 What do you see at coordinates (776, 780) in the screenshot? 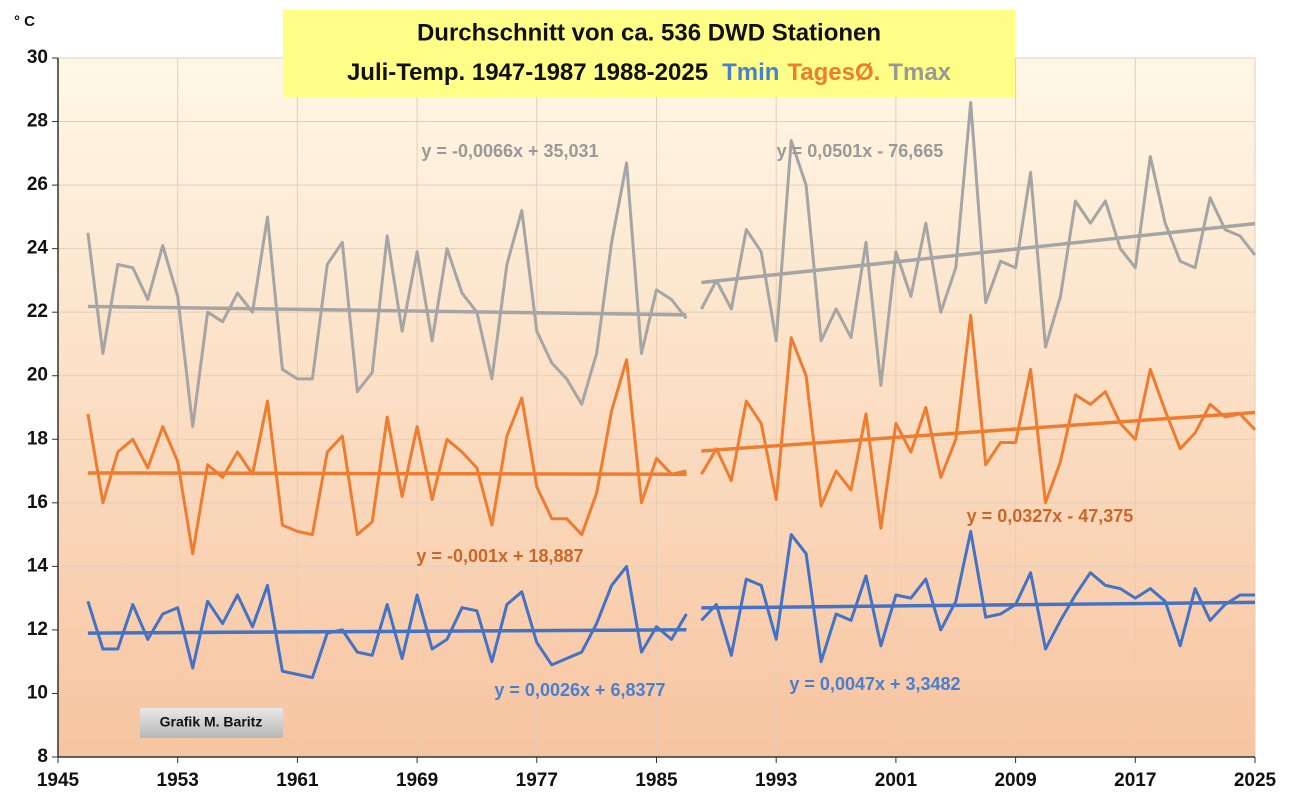
I see `x-tick-label: 1993` at bounding box center [776, 780].